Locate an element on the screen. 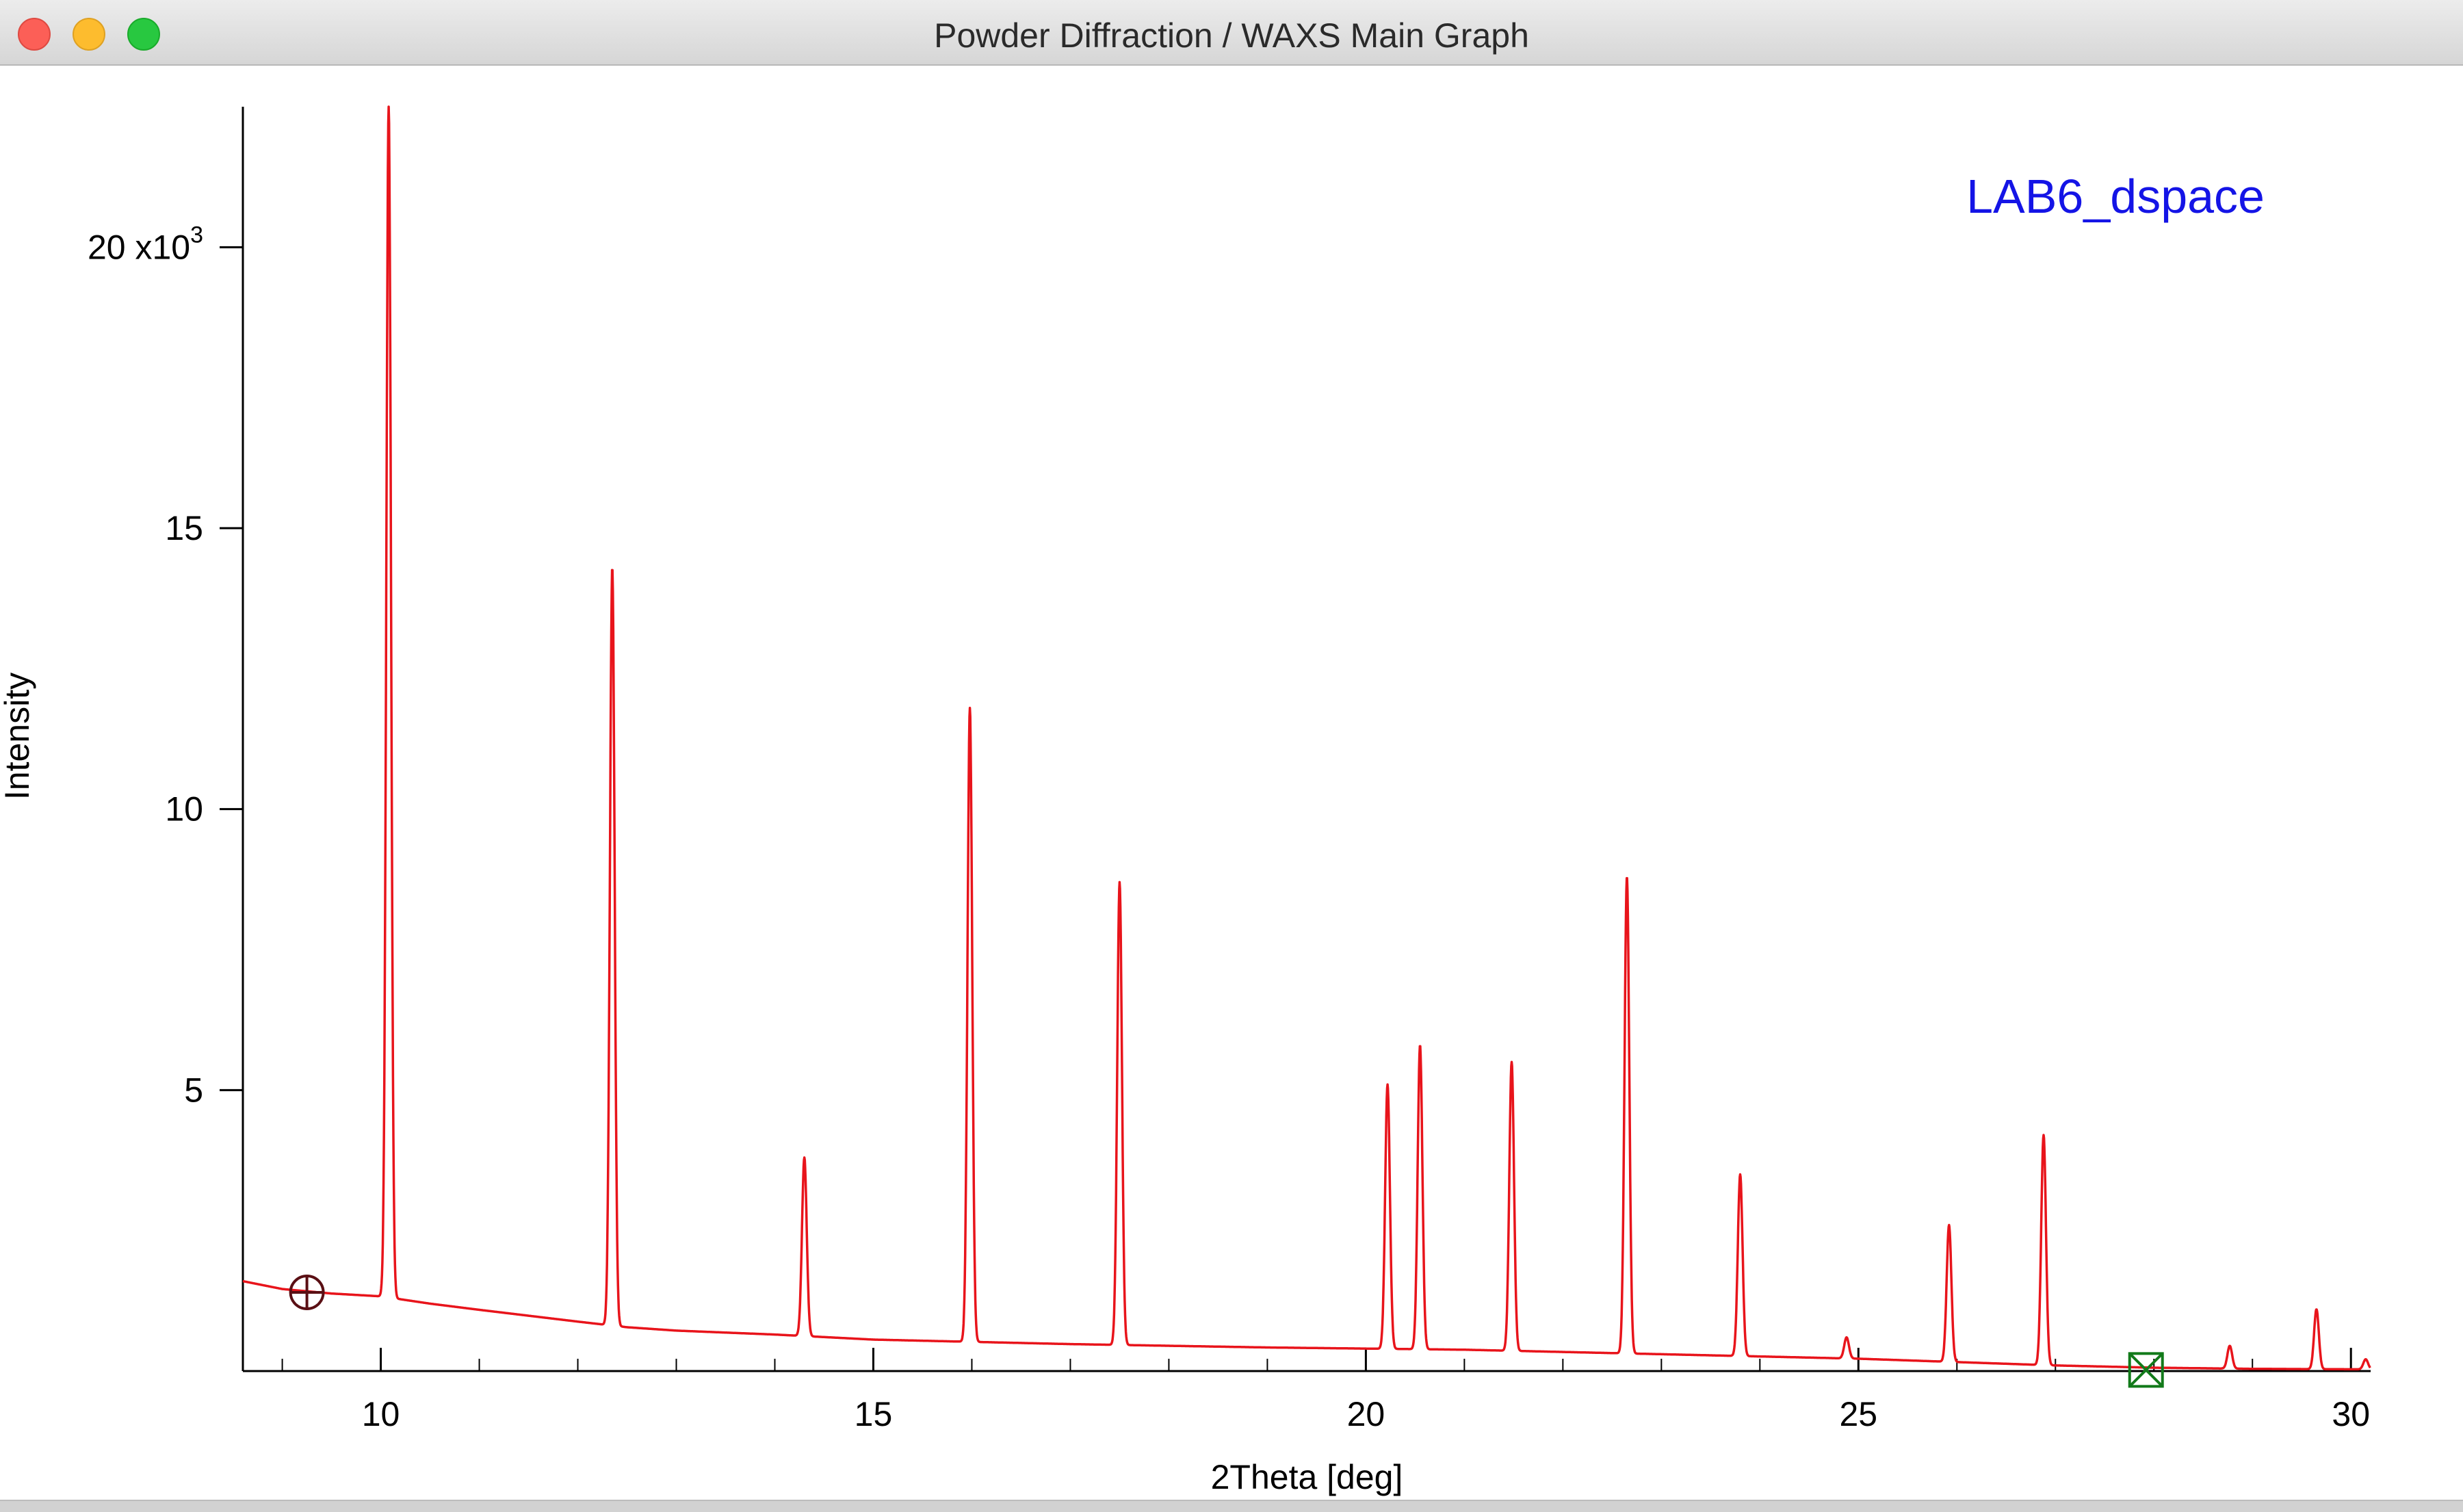 The height and width of the screenshot is (1512, 2463). cursor-a-icon is located at coordinates (307, 1293).